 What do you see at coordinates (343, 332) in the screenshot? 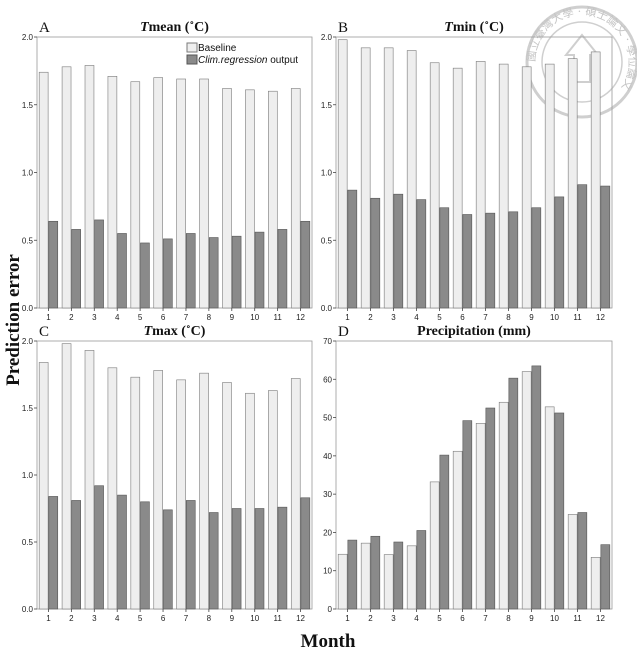
I see `panel-letter-d: D` at bounding box center [343, 332].